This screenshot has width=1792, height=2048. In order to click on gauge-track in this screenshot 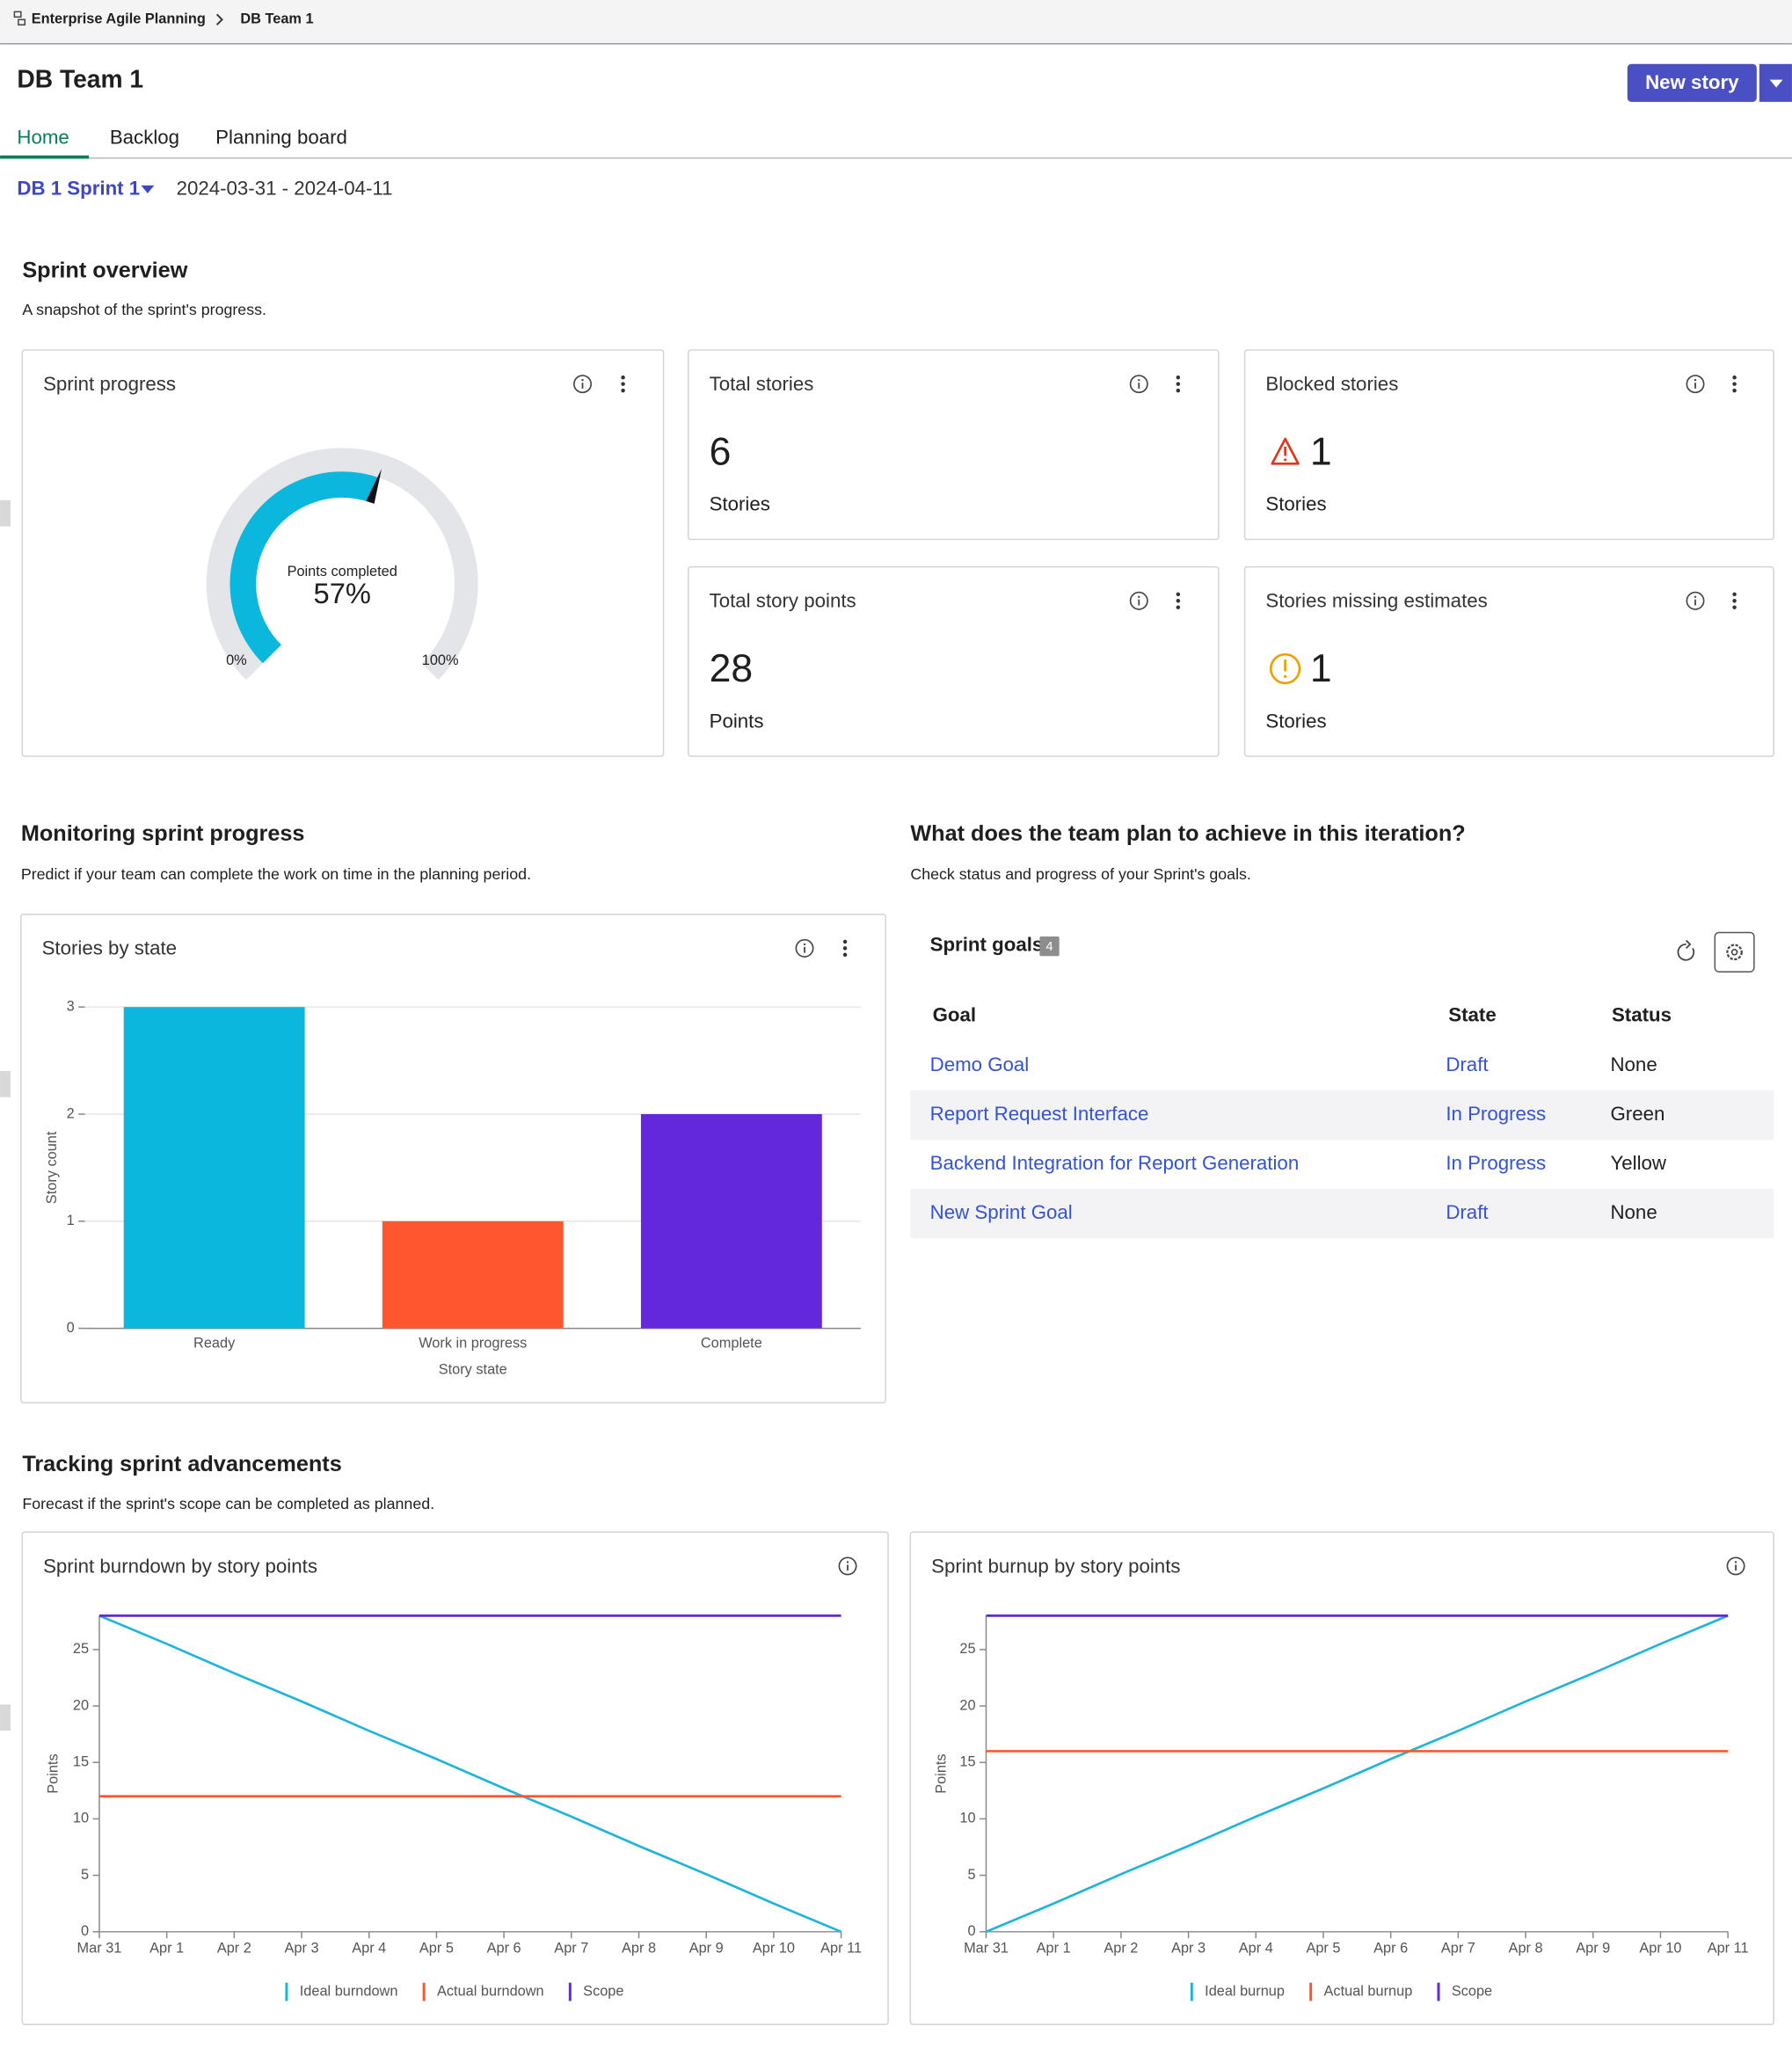, I will do `click(342, 564)`.